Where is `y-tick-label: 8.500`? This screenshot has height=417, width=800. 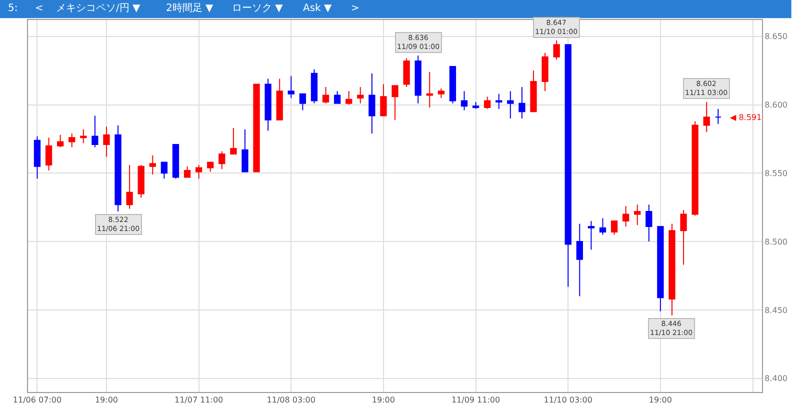
y-tick-label: 8.500 is located at coordinates (776, 241).